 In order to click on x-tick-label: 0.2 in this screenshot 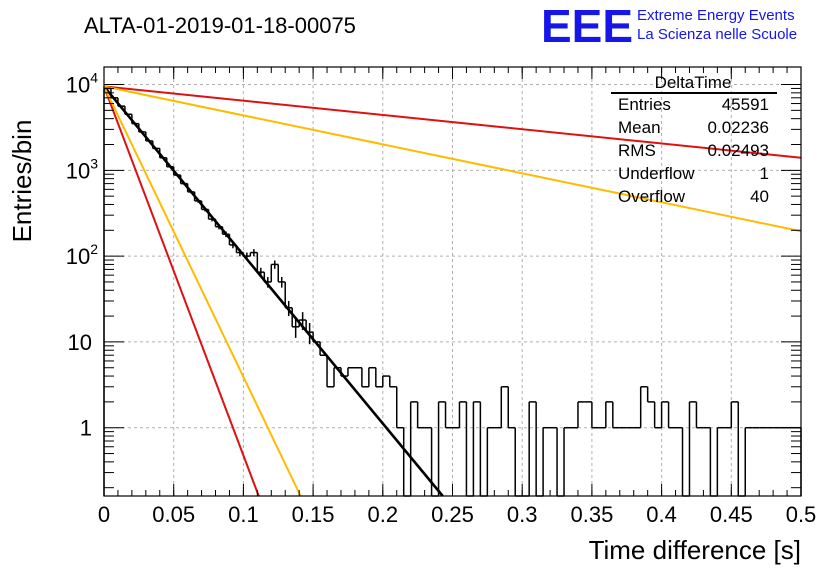, I will do `click(383, 514)`.